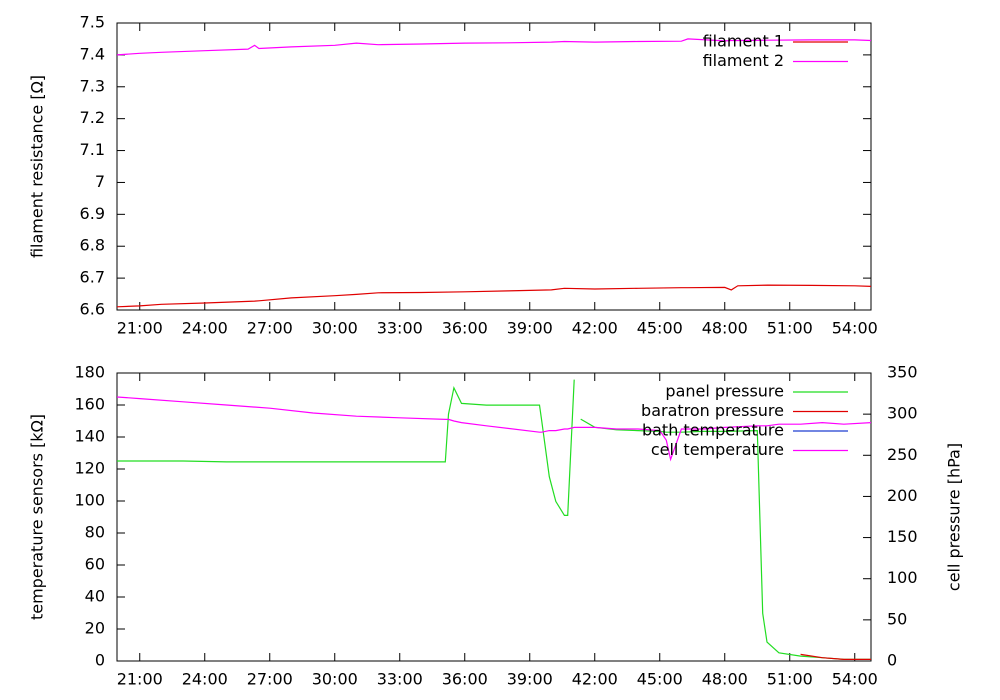  What do you see at coordinates (92, 85) in the screenshot?
I see `y-tick-label: 7.3` at bounding box center [92, 85].